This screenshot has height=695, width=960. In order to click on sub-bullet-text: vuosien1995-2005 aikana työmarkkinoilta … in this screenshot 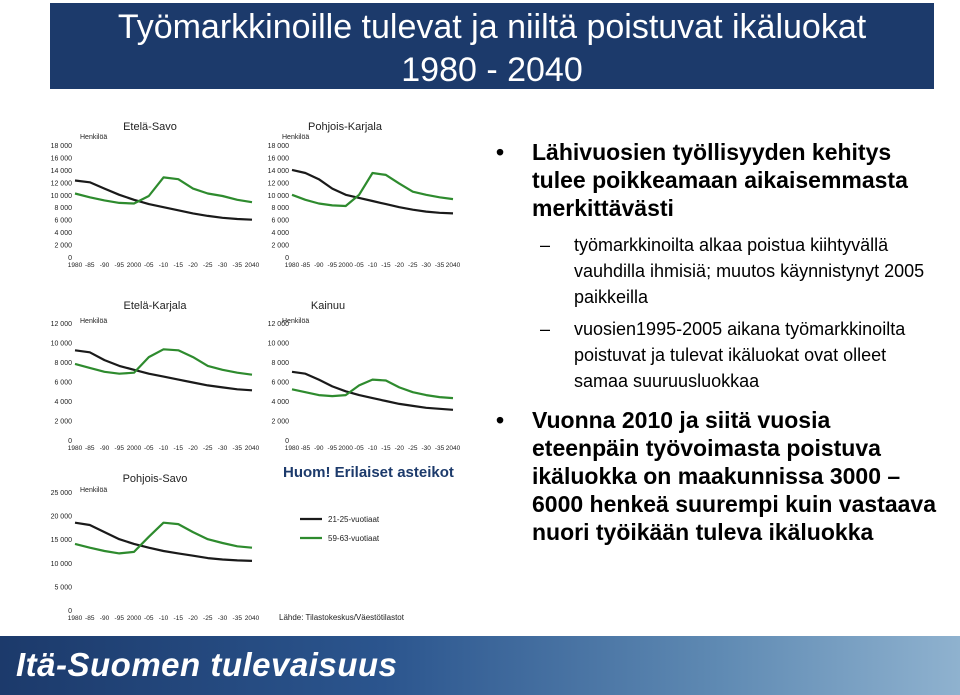, I will do `click(740, 355)`.